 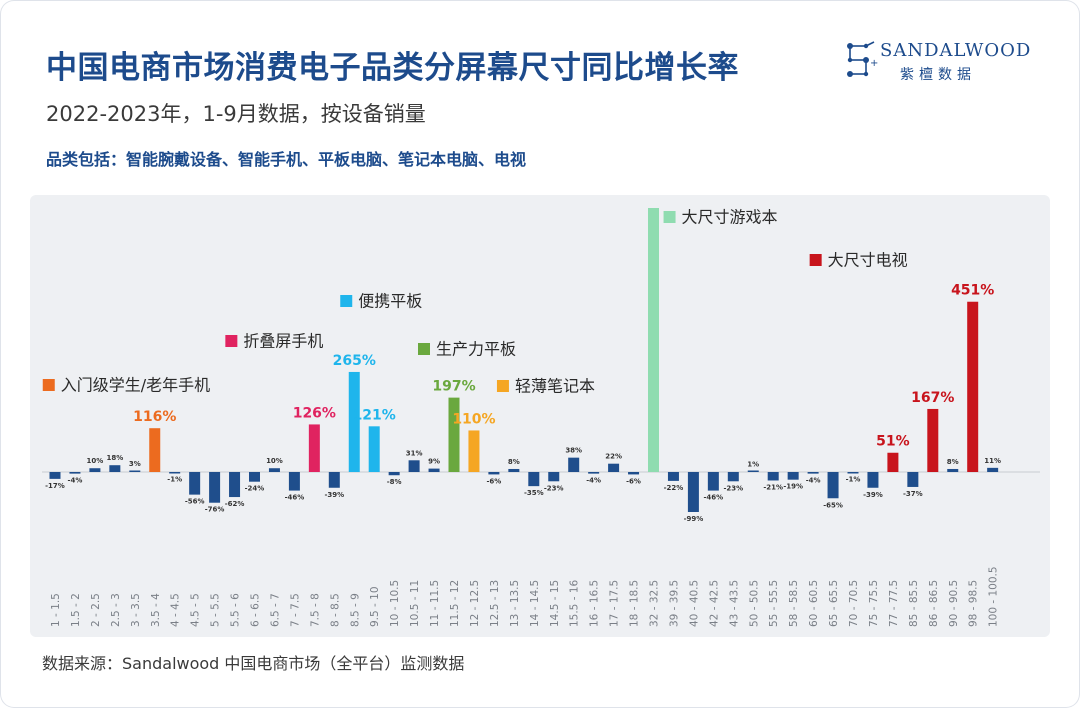 What do you see at coordinates (535, 603) in the screenshot?
I see `category-tick-label: 14 - 14.5` at bounding box center [535, 603].